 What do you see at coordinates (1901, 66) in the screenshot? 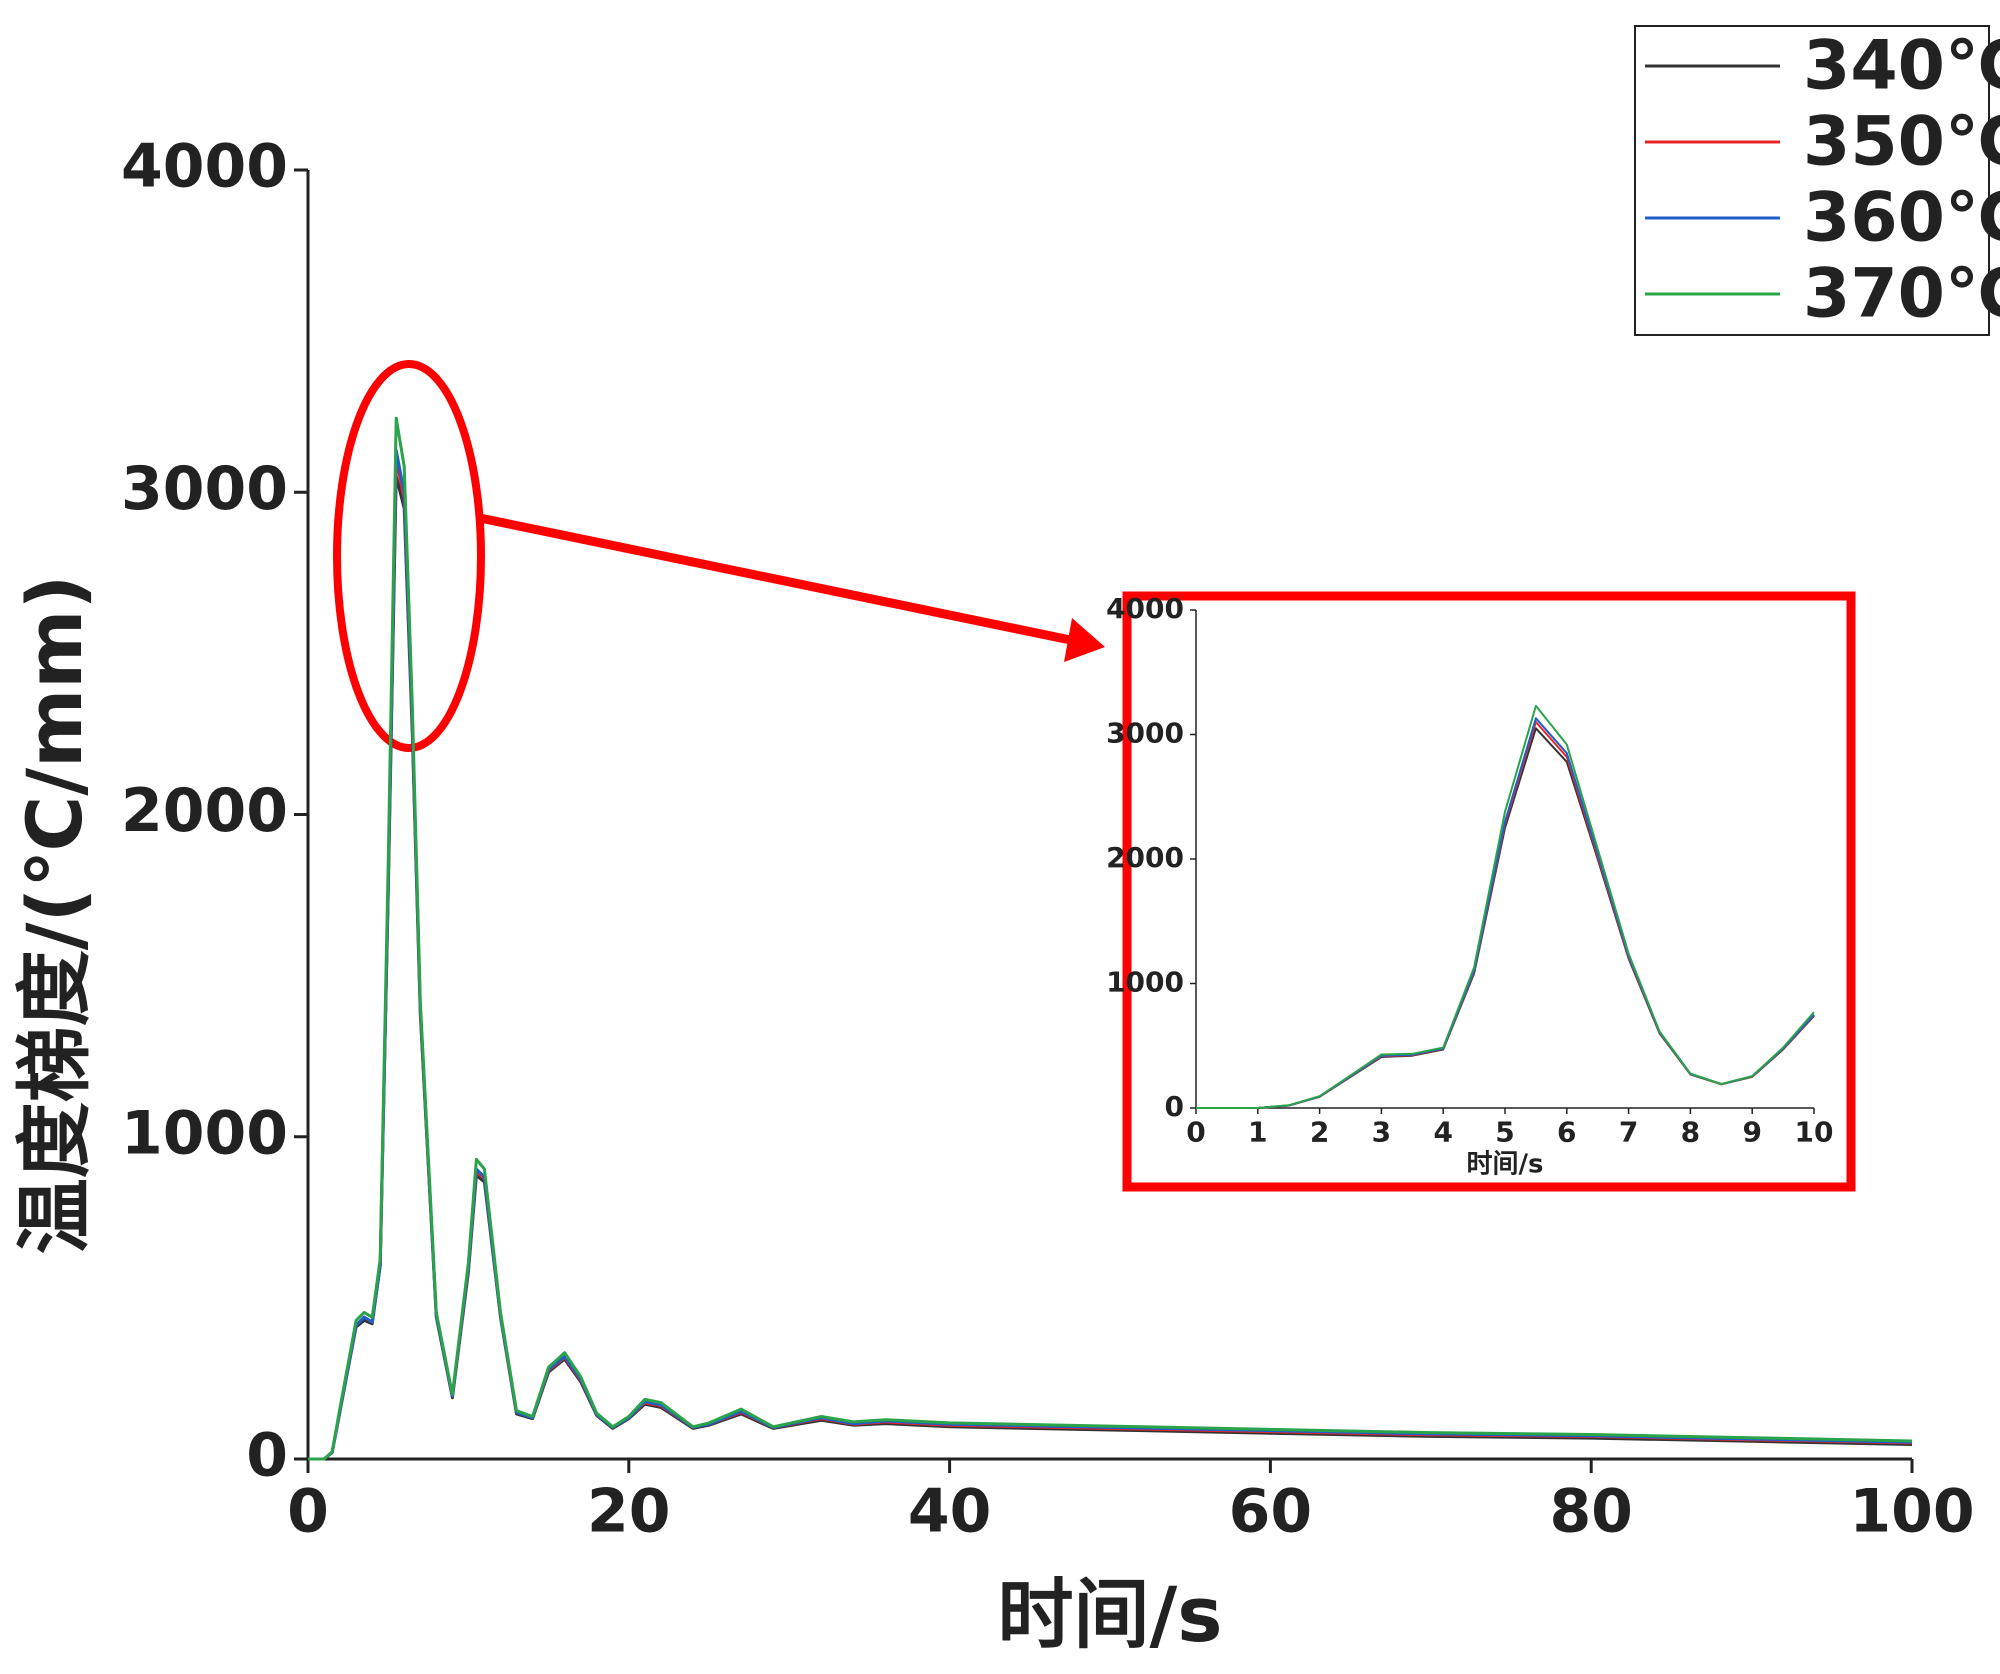
I see `legend-label: 340℃` at bounding box center [1901, 66].